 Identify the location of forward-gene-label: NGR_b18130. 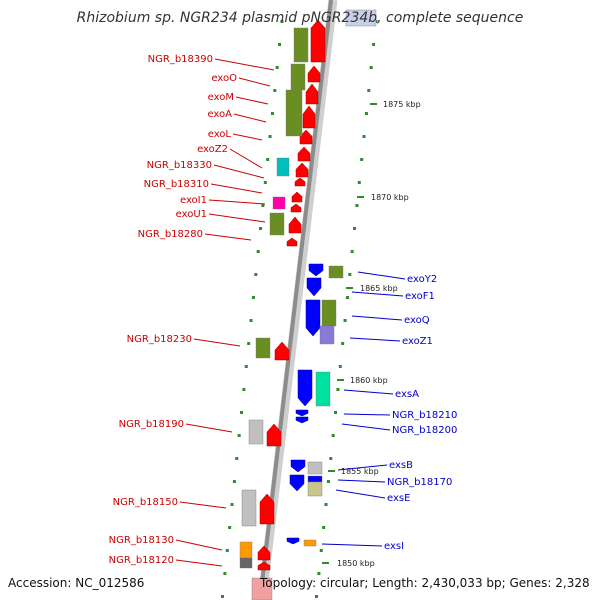
(141, 540).